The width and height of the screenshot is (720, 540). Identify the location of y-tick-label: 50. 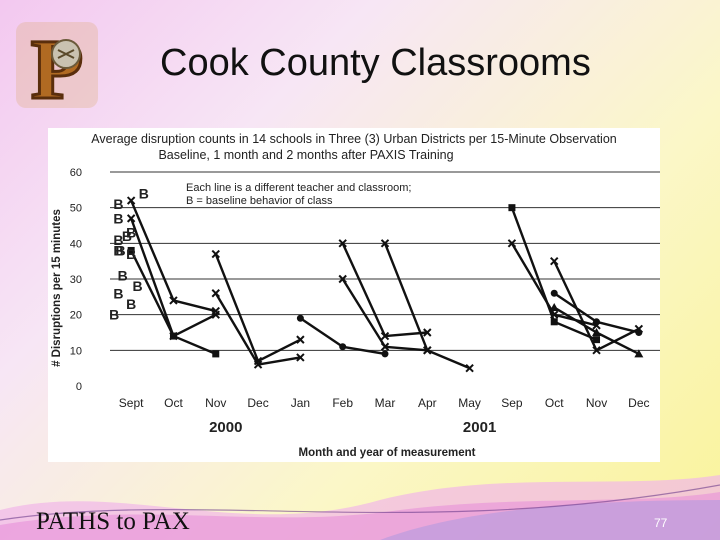
(76, 209).